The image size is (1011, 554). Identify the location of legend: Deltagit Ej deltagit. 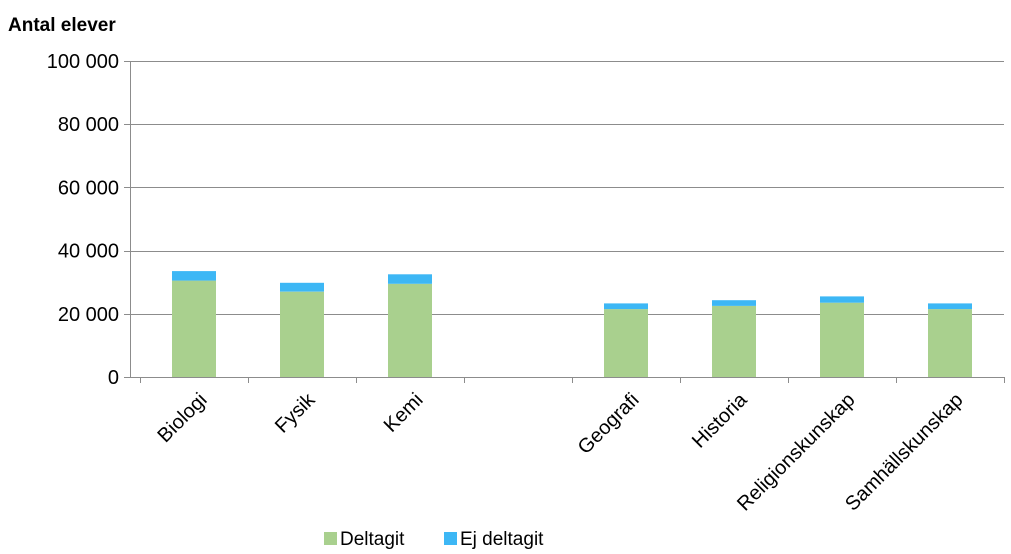
(434, 539).